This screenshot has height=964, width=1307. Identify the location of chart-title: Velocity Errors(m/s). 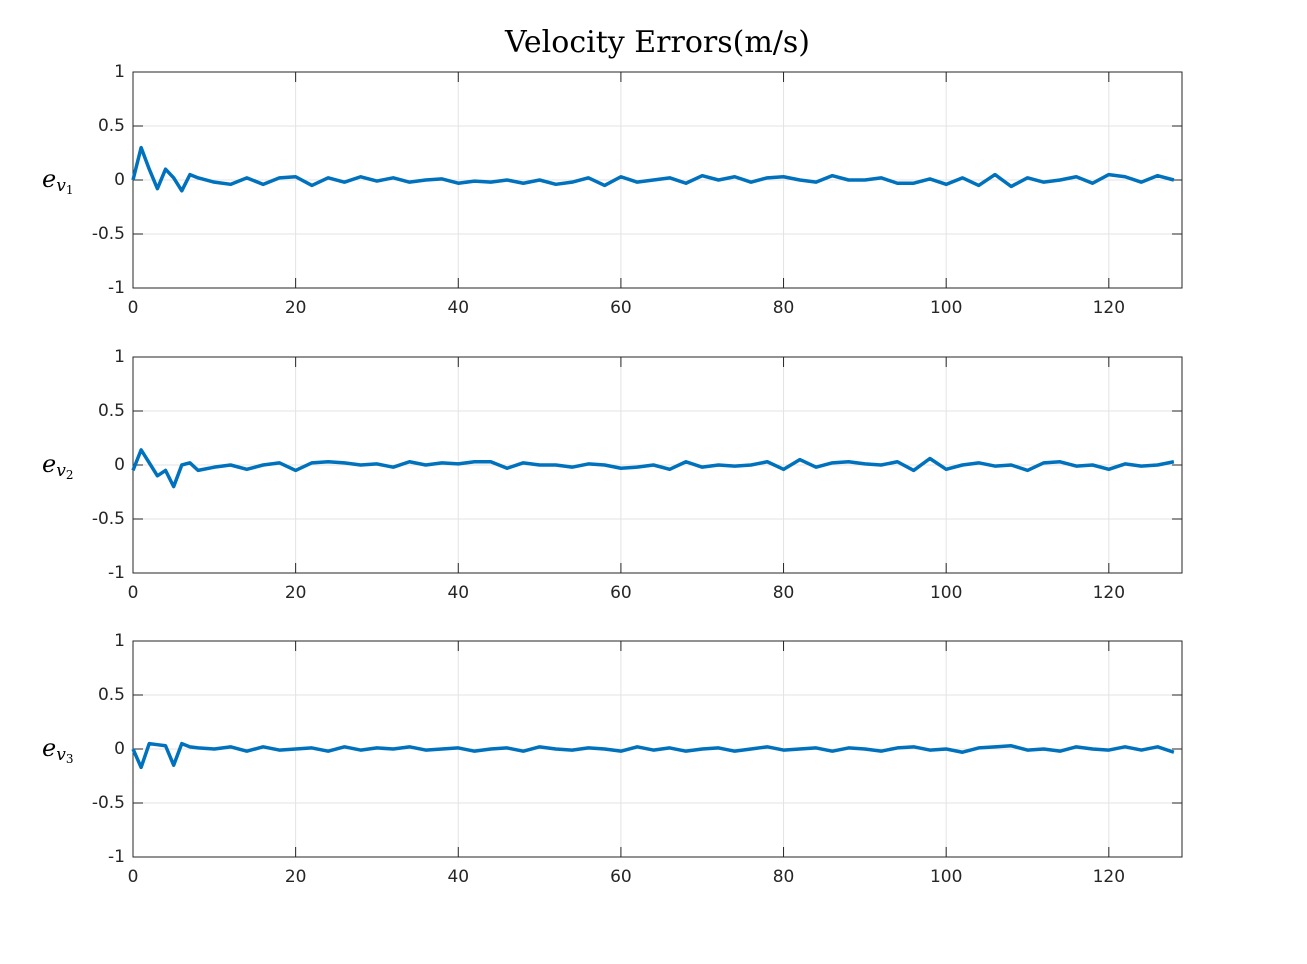
(657, 42).